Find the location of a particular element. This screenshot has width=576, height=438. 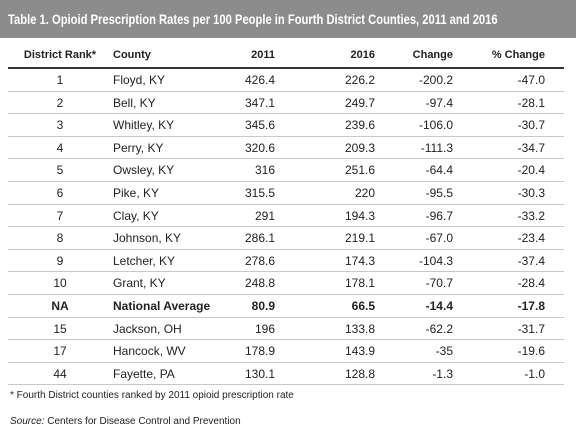

table-row: 5 Owsley, KY 316 251.6 -64.4 -20.4 is located at coordinates (286, 170).